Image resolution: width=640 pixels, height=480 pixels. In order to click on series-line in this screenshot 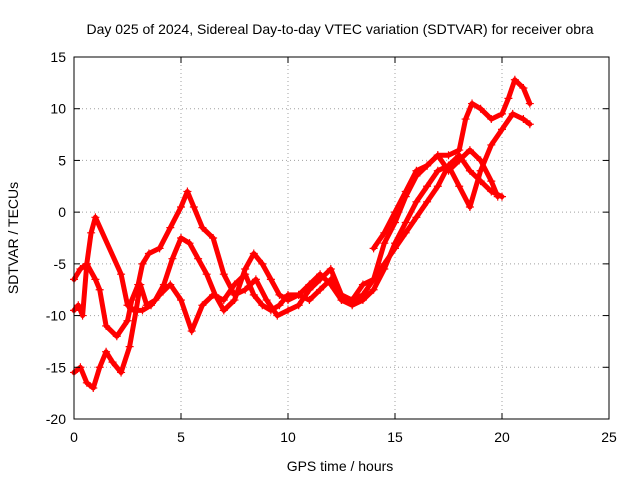, I will do `click(436, 199)`.